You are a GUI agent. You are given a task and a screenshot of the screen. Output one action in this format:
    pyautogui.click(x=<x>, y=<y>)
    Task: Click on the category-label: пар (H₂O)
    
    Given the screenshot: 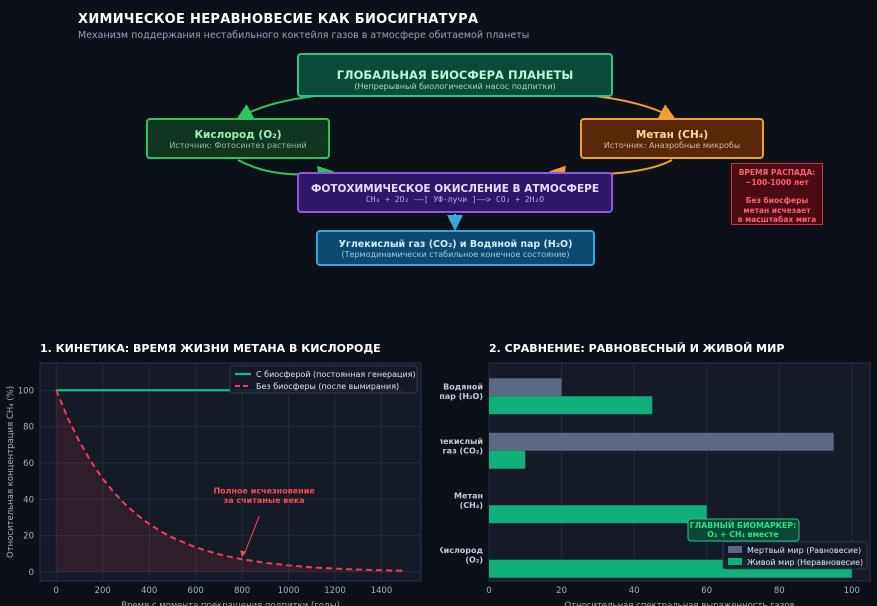 What is the action you would take?
    pyautogui.click(x=461, y=396)
    